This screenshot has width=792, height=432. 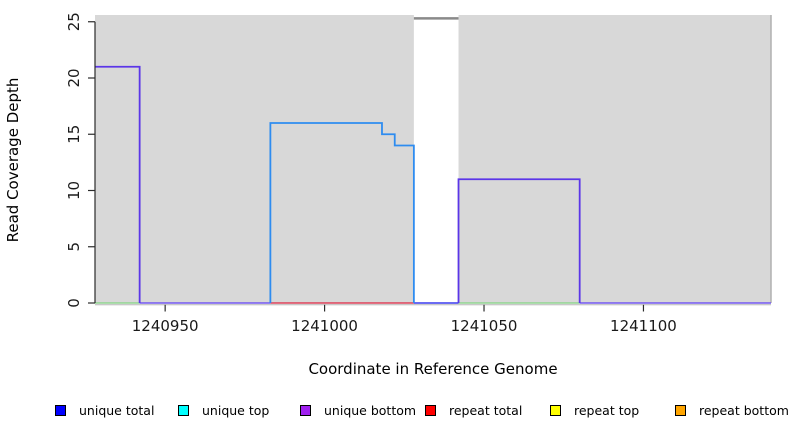 What do you see at coordinates (484, 326) in the screenshot?
I see `x-tick-label: 1241050` at bounding box center [484, 326].